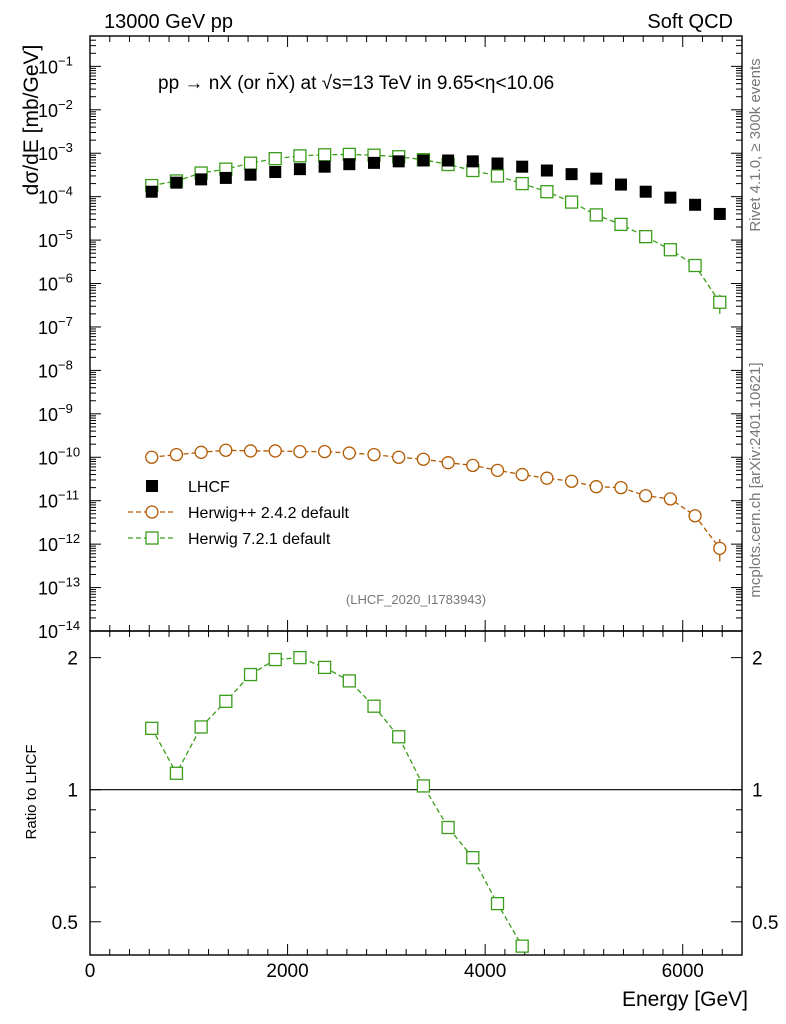 The image size is (786, 1024). What do you see at coordinates (755, 479) in the screenshot?
I see `mcplots-label: mcplots.cern.ch [arXiv:2401.10621]` at bounding box center [755, 479].